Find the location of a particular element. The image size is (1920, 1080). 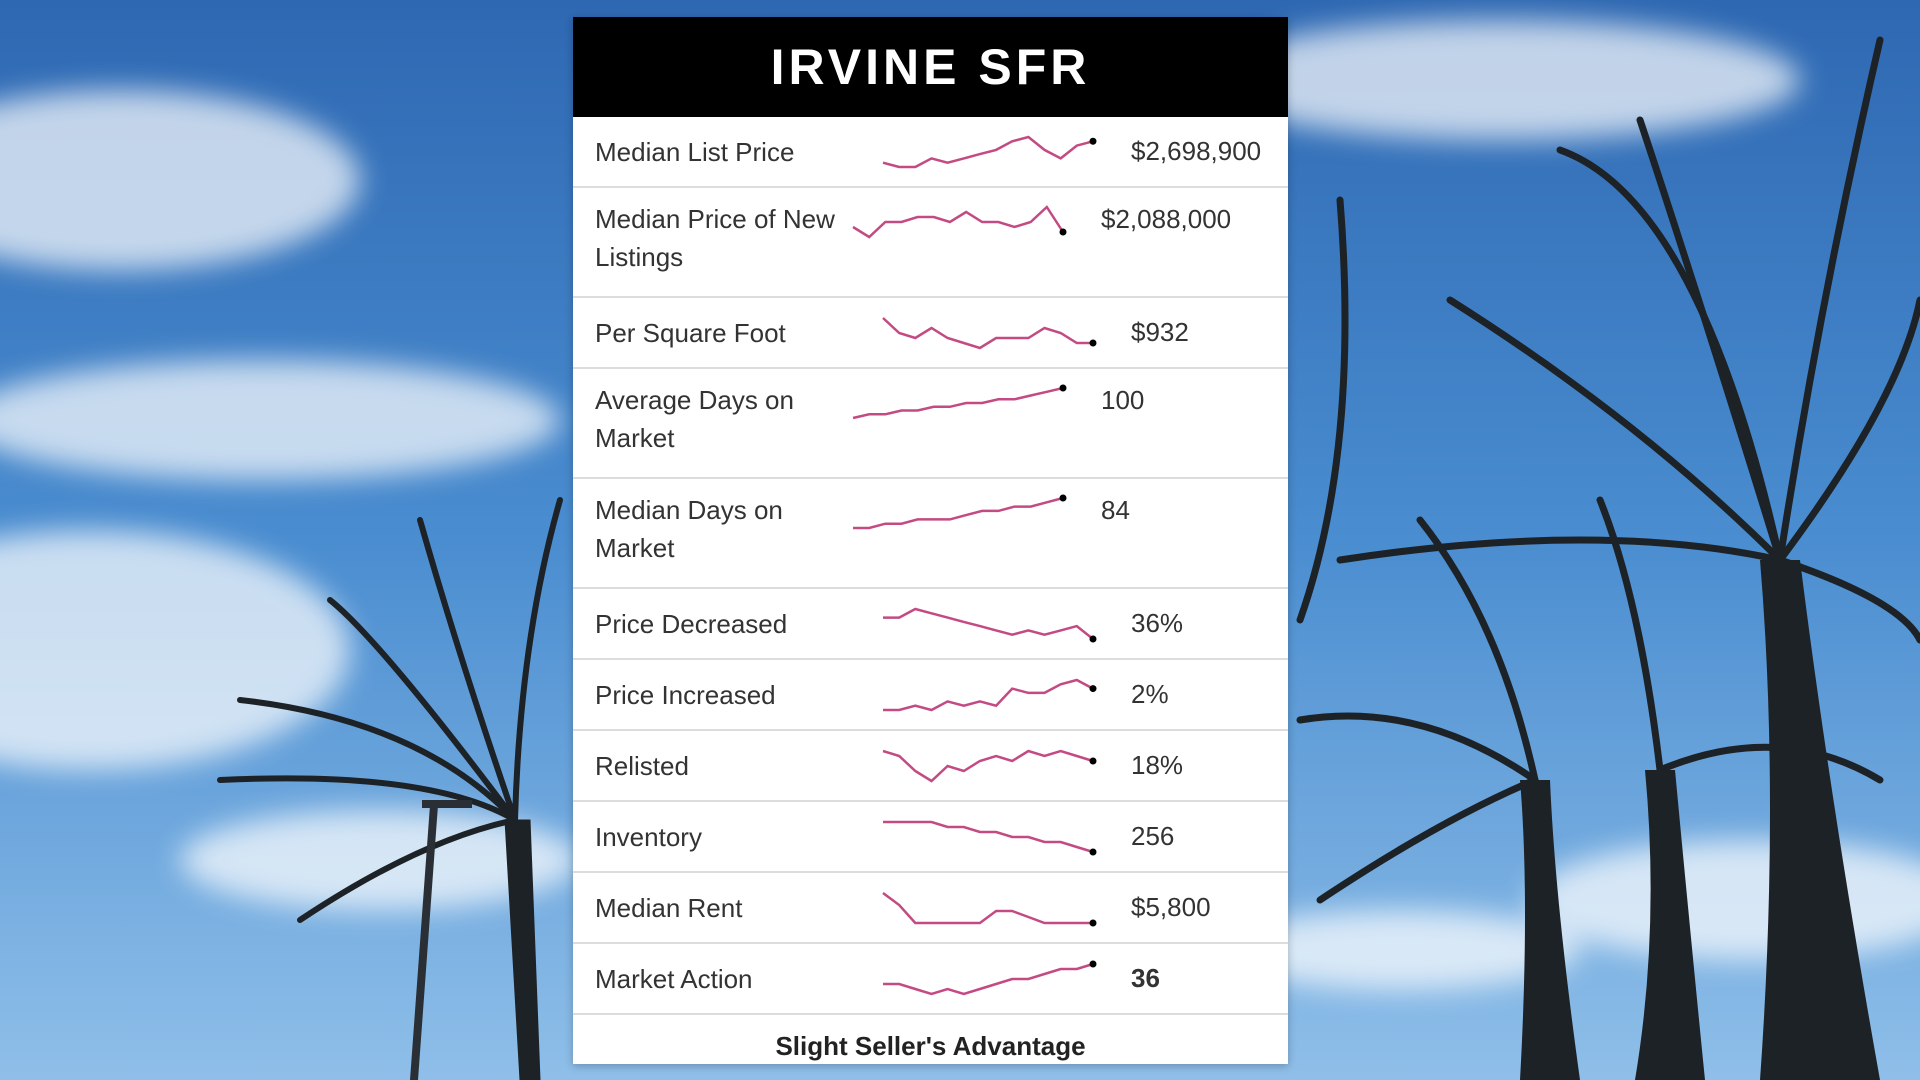

card-title: IRVINE SFR is located at coordinates (930, 67).